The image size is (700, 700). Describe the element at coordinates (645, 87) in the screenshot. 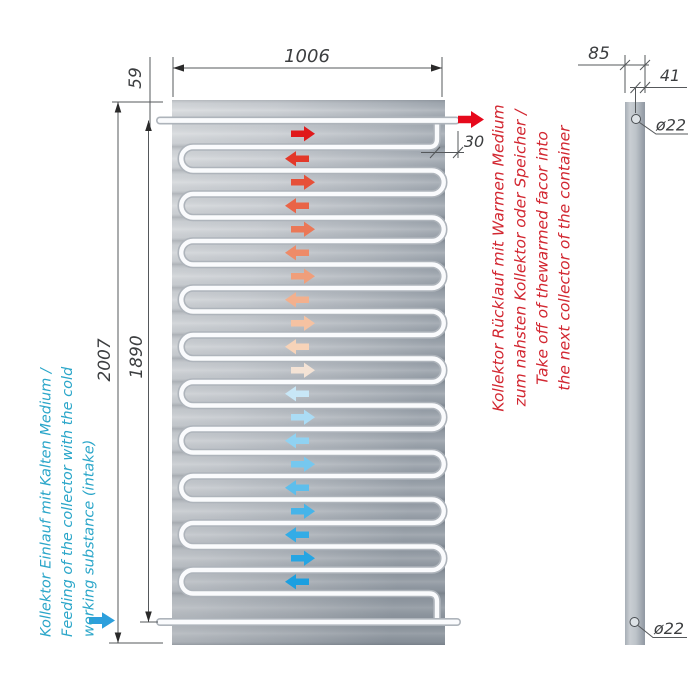

I see `slash-41-b` at that location.